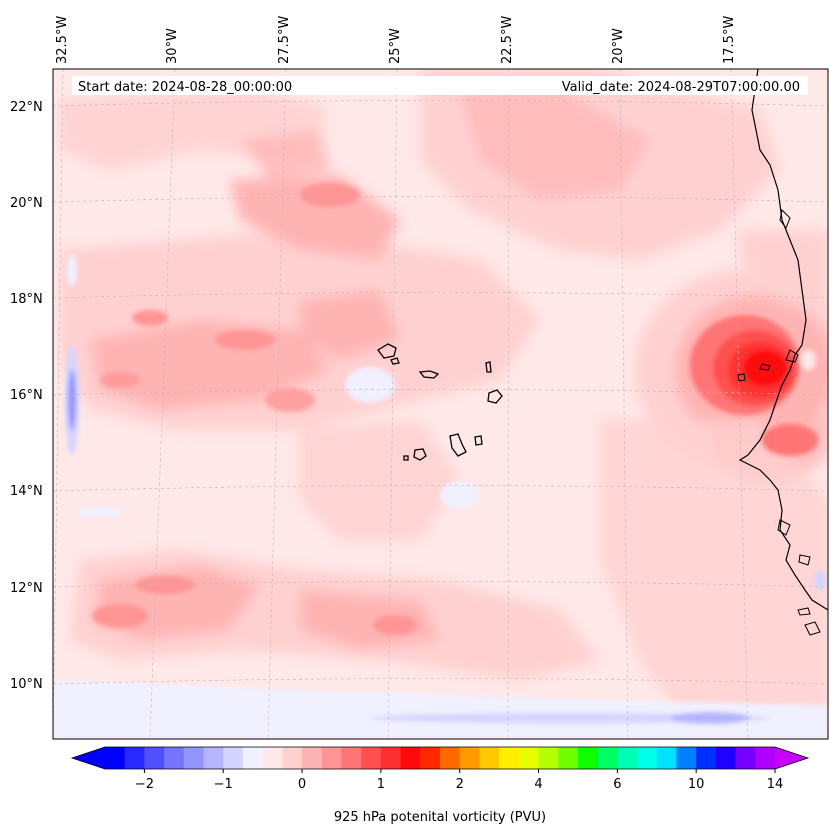 The width and height of the screenshot is (837, 836). Describe the element at coordinates (538, 784) in the screenshot. I see `colorbar-tick-label: 4` at that location.